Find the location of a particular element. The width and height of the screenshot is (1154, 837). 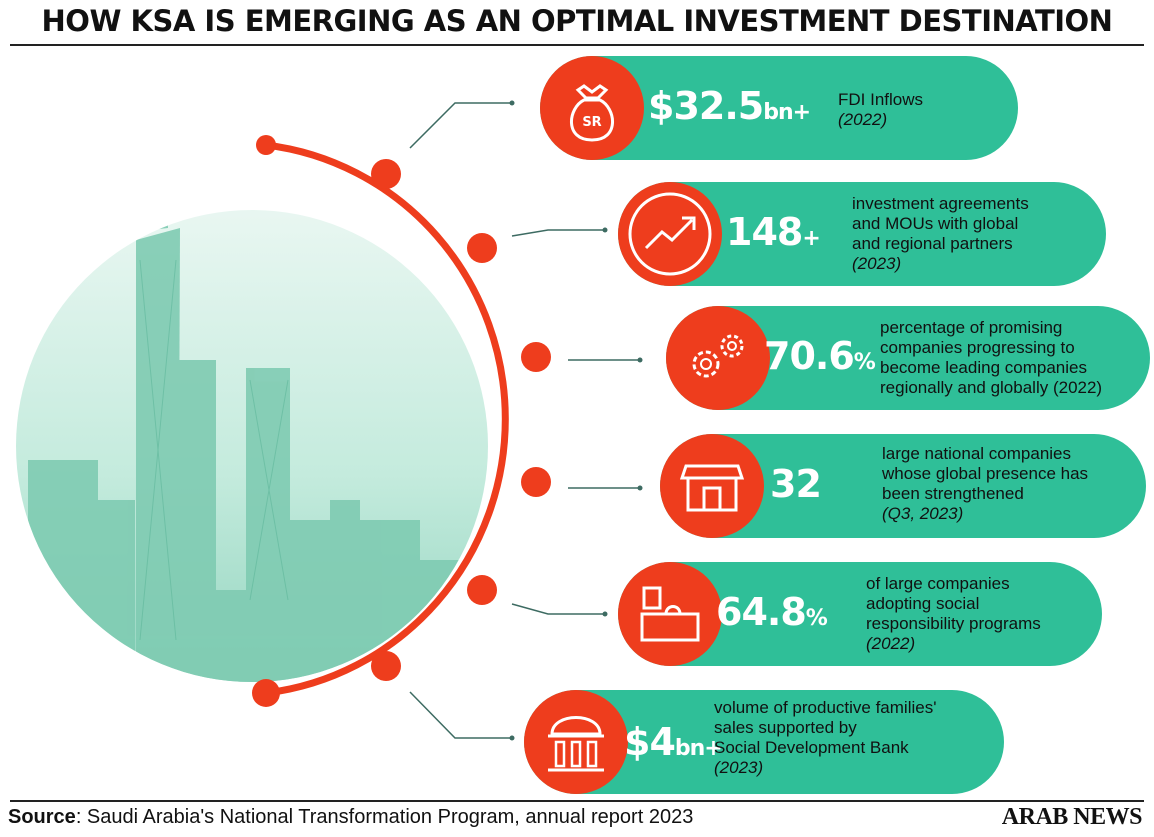

bank-icon is located at coordinates (576, 742).